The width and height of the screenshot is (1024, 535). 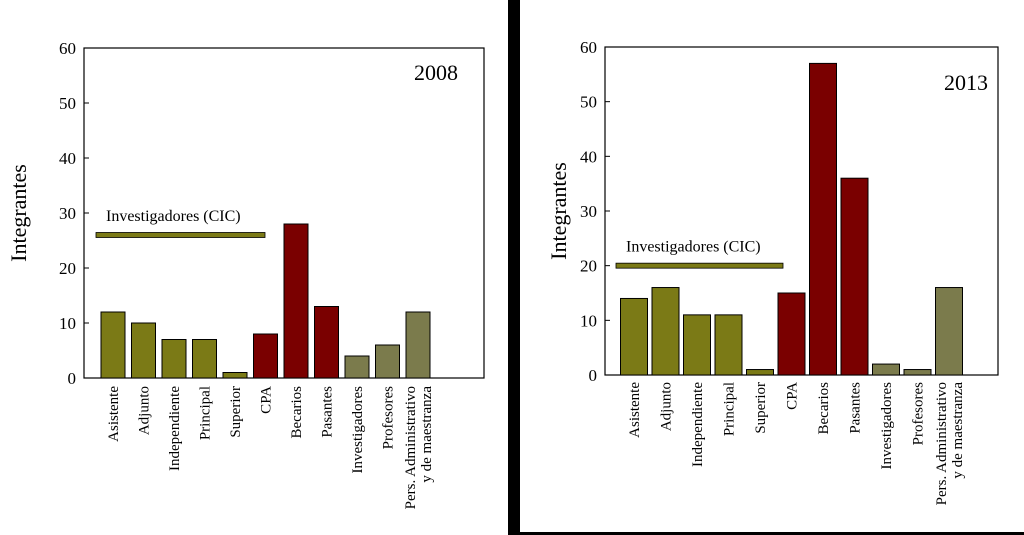 What do you see at coordinates (436, 72) in the screenshot?
I see `chart-title: 2008` at bounding box center [436, 72].